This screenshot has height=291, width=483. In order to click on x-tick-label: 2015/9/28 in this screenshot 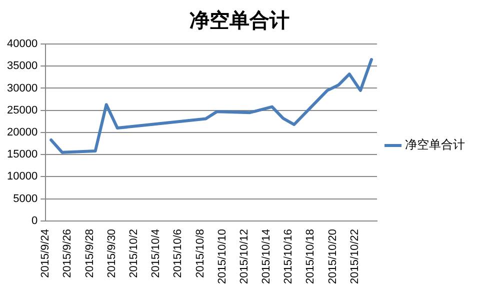, I will do `click(90, 253)`.